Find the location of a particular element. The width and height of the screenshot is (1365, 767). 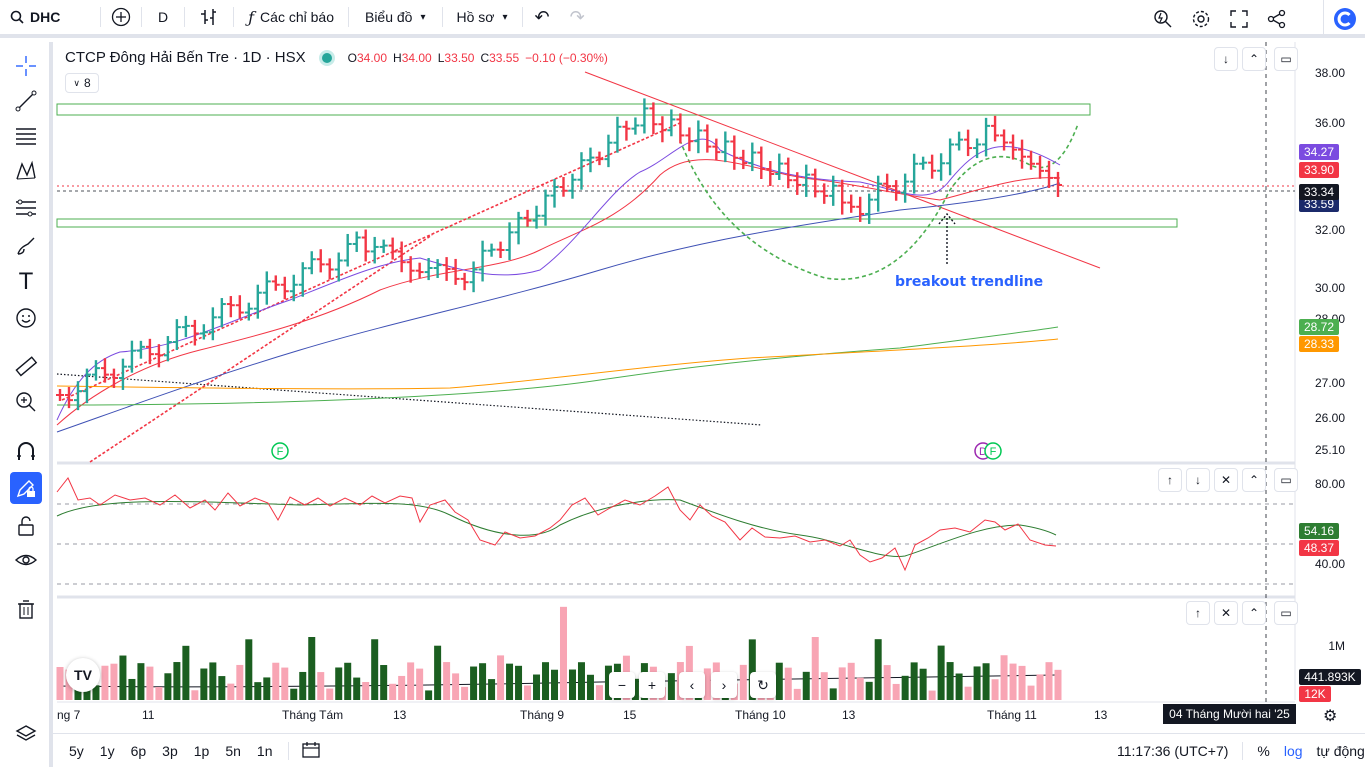

stay-in-drawing-mode-tool is located at coordinates (26, 488).